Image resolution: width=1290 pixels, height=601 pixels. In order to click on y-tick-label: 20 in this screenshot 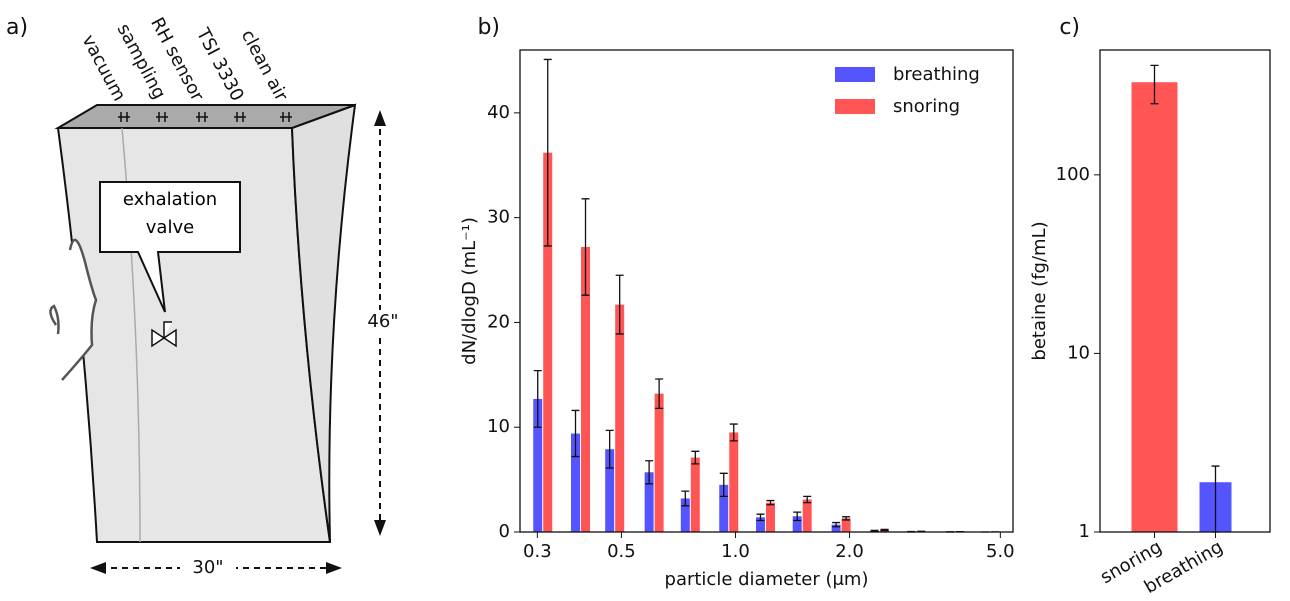, I will do `click(498, 321)`.